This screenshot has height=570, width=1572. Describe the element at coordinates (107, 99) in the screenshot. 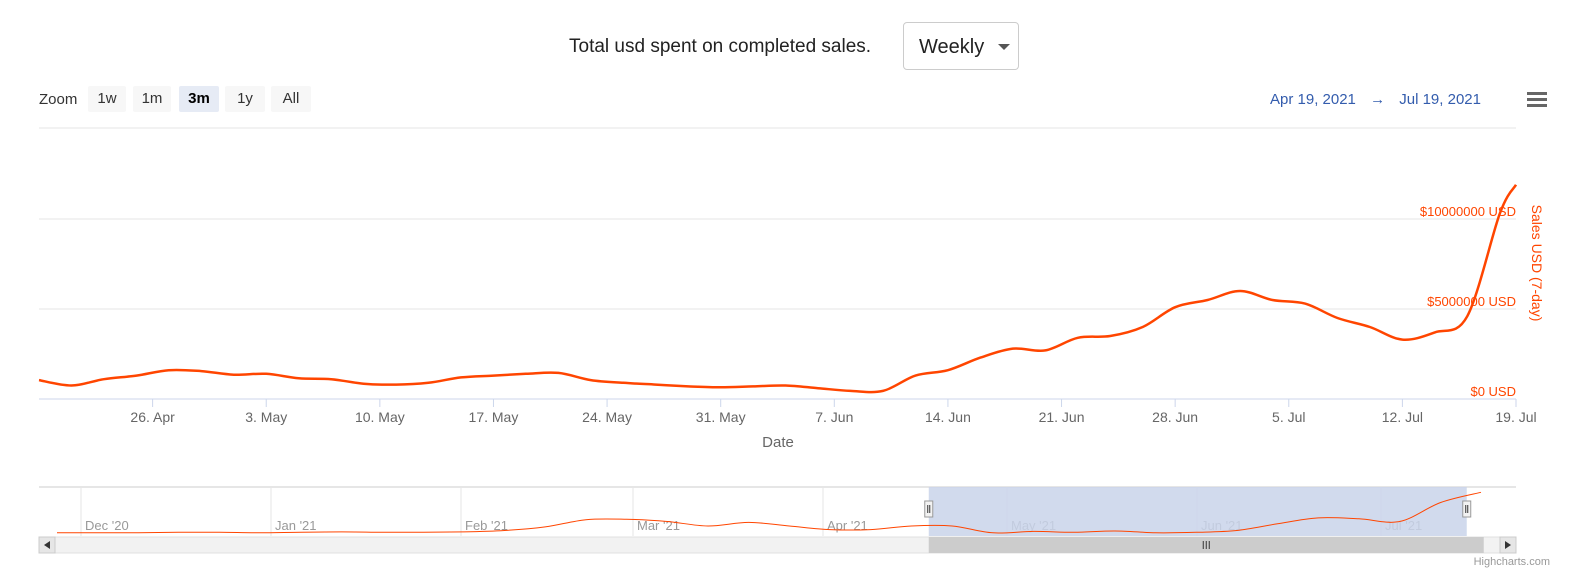

I see `zoom-button-1w: 1w` at that location.